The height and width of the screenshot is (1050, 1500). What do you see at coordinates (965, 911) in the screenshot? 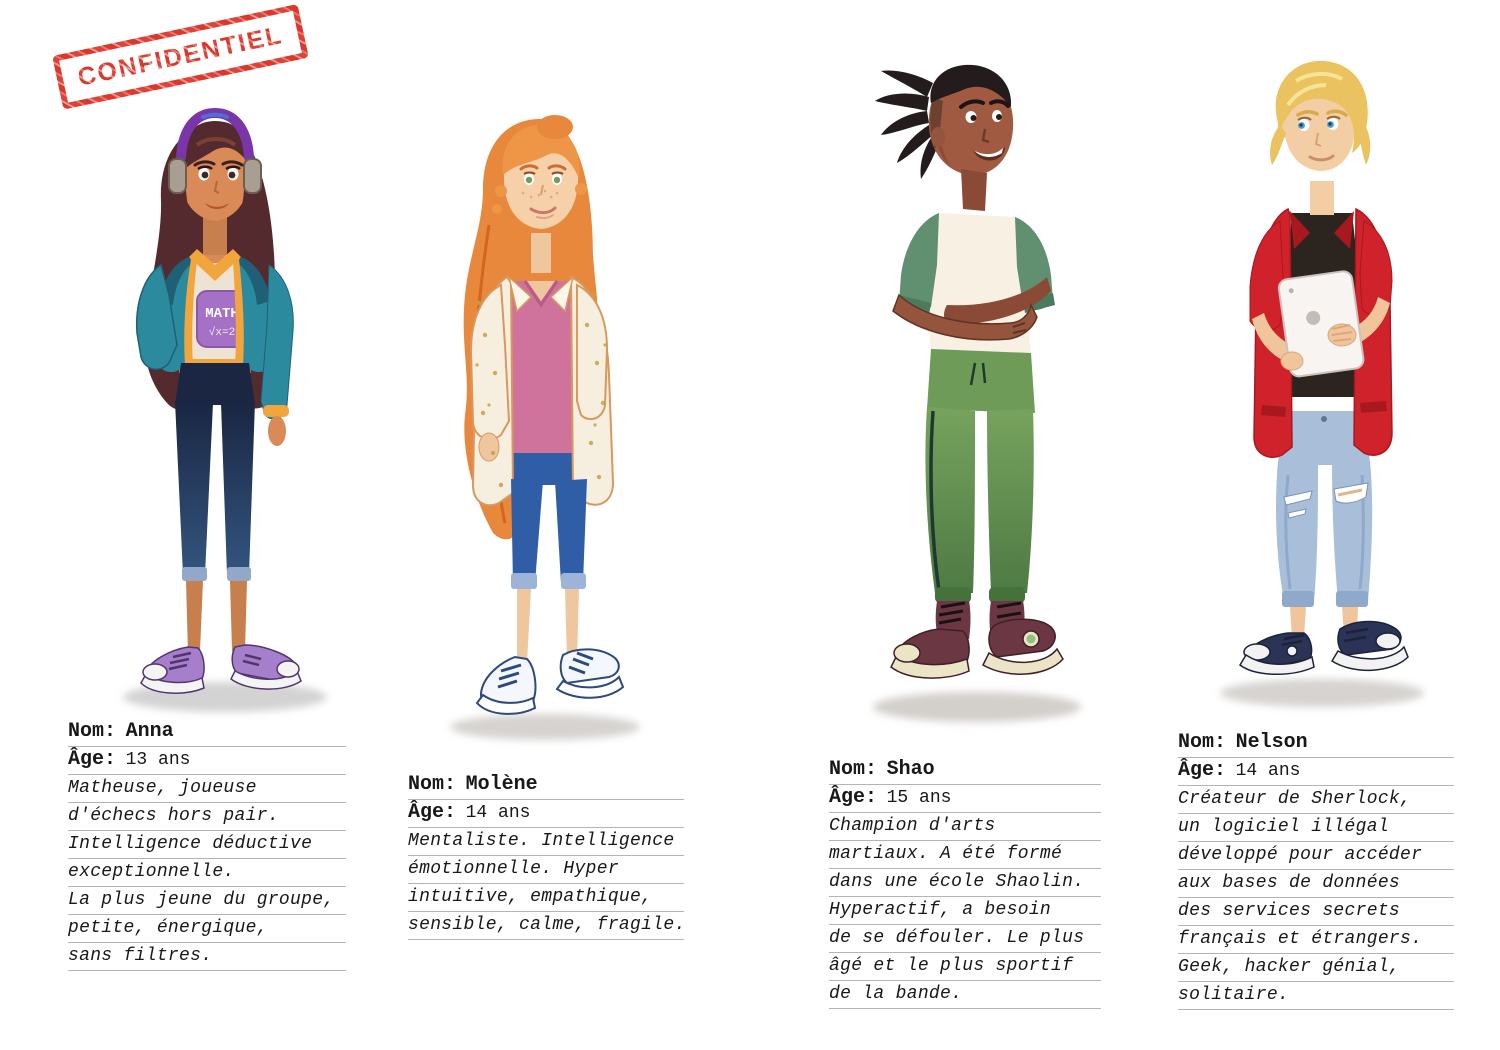
I see `description-line: Hyperactif, a besoin` at bounding box center [965, 911].